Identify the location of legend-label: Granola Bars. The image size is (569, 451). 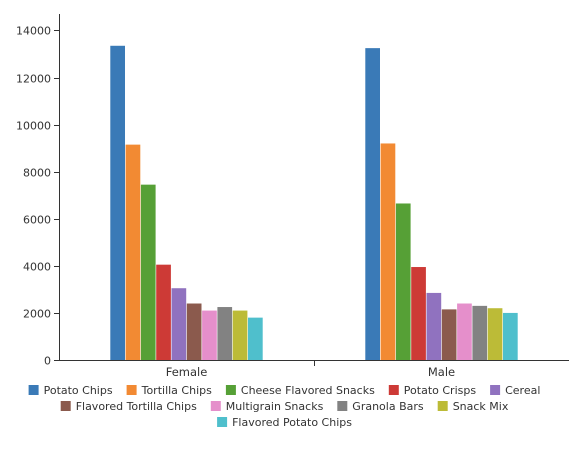
(388, 406).